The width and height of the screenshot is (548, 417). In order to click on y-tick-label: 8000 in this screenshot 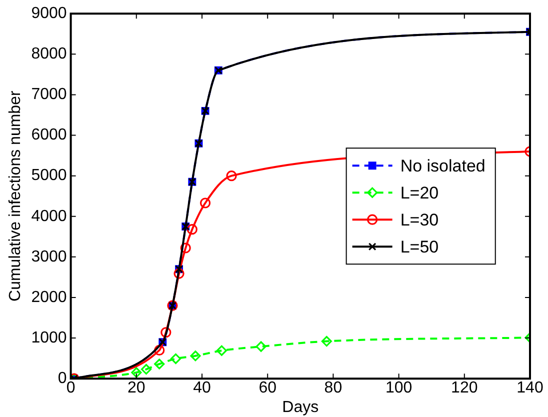, I will do `click(49, 54)`.